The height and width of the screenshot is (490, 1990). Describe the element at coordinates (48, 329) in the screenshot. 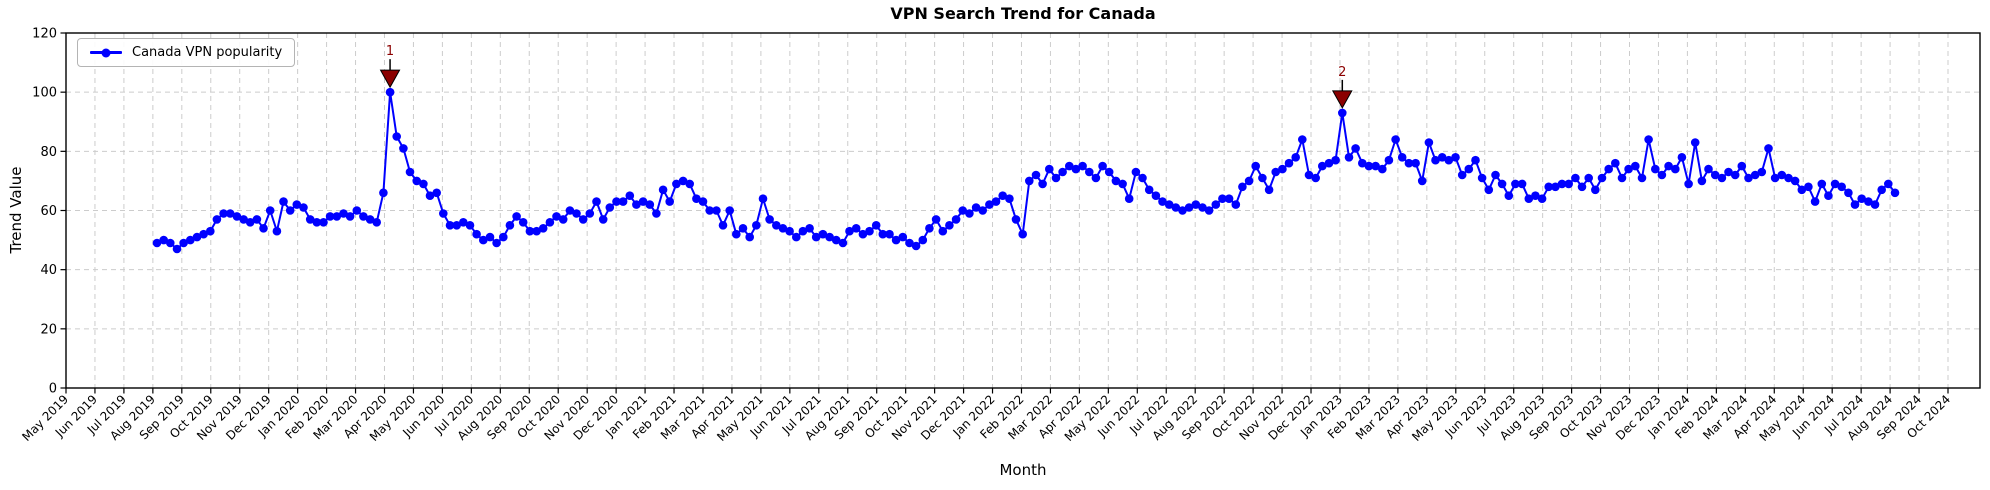

I see `y-tick-label: 20` at that location.